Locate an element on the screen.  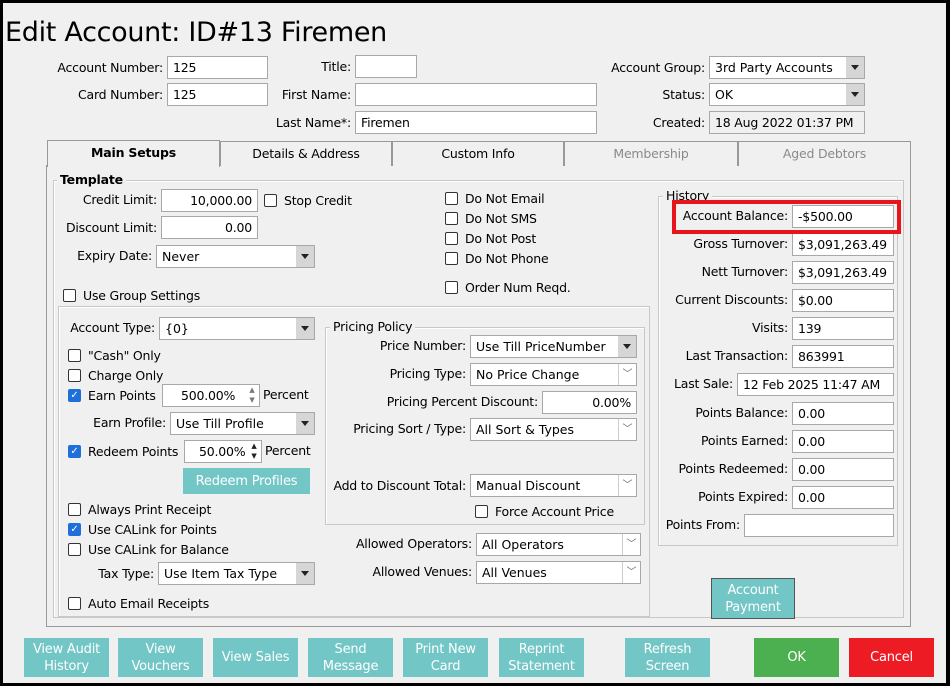
auto-email-receipts-checkbox: Auto Email Receipts is located at coordinates (138, 603).